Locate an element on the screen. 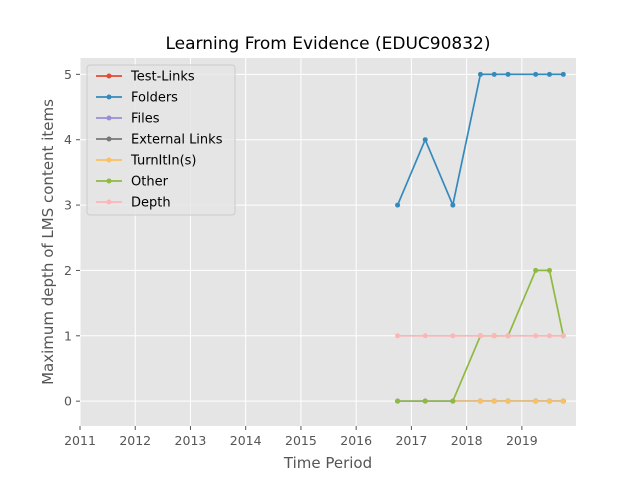  y-tick-label: 1 is located at coordinates (68, 335).